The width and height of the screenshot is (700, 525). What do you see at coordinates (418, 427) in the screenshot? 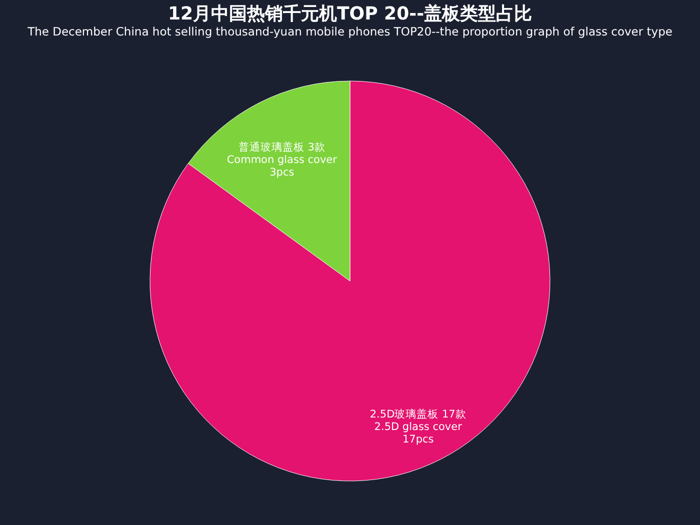
I see `slice-label: 2.5D玻璃盖板 17款 2.5D glass cover 17pcs` at bounding box center [418, 427].